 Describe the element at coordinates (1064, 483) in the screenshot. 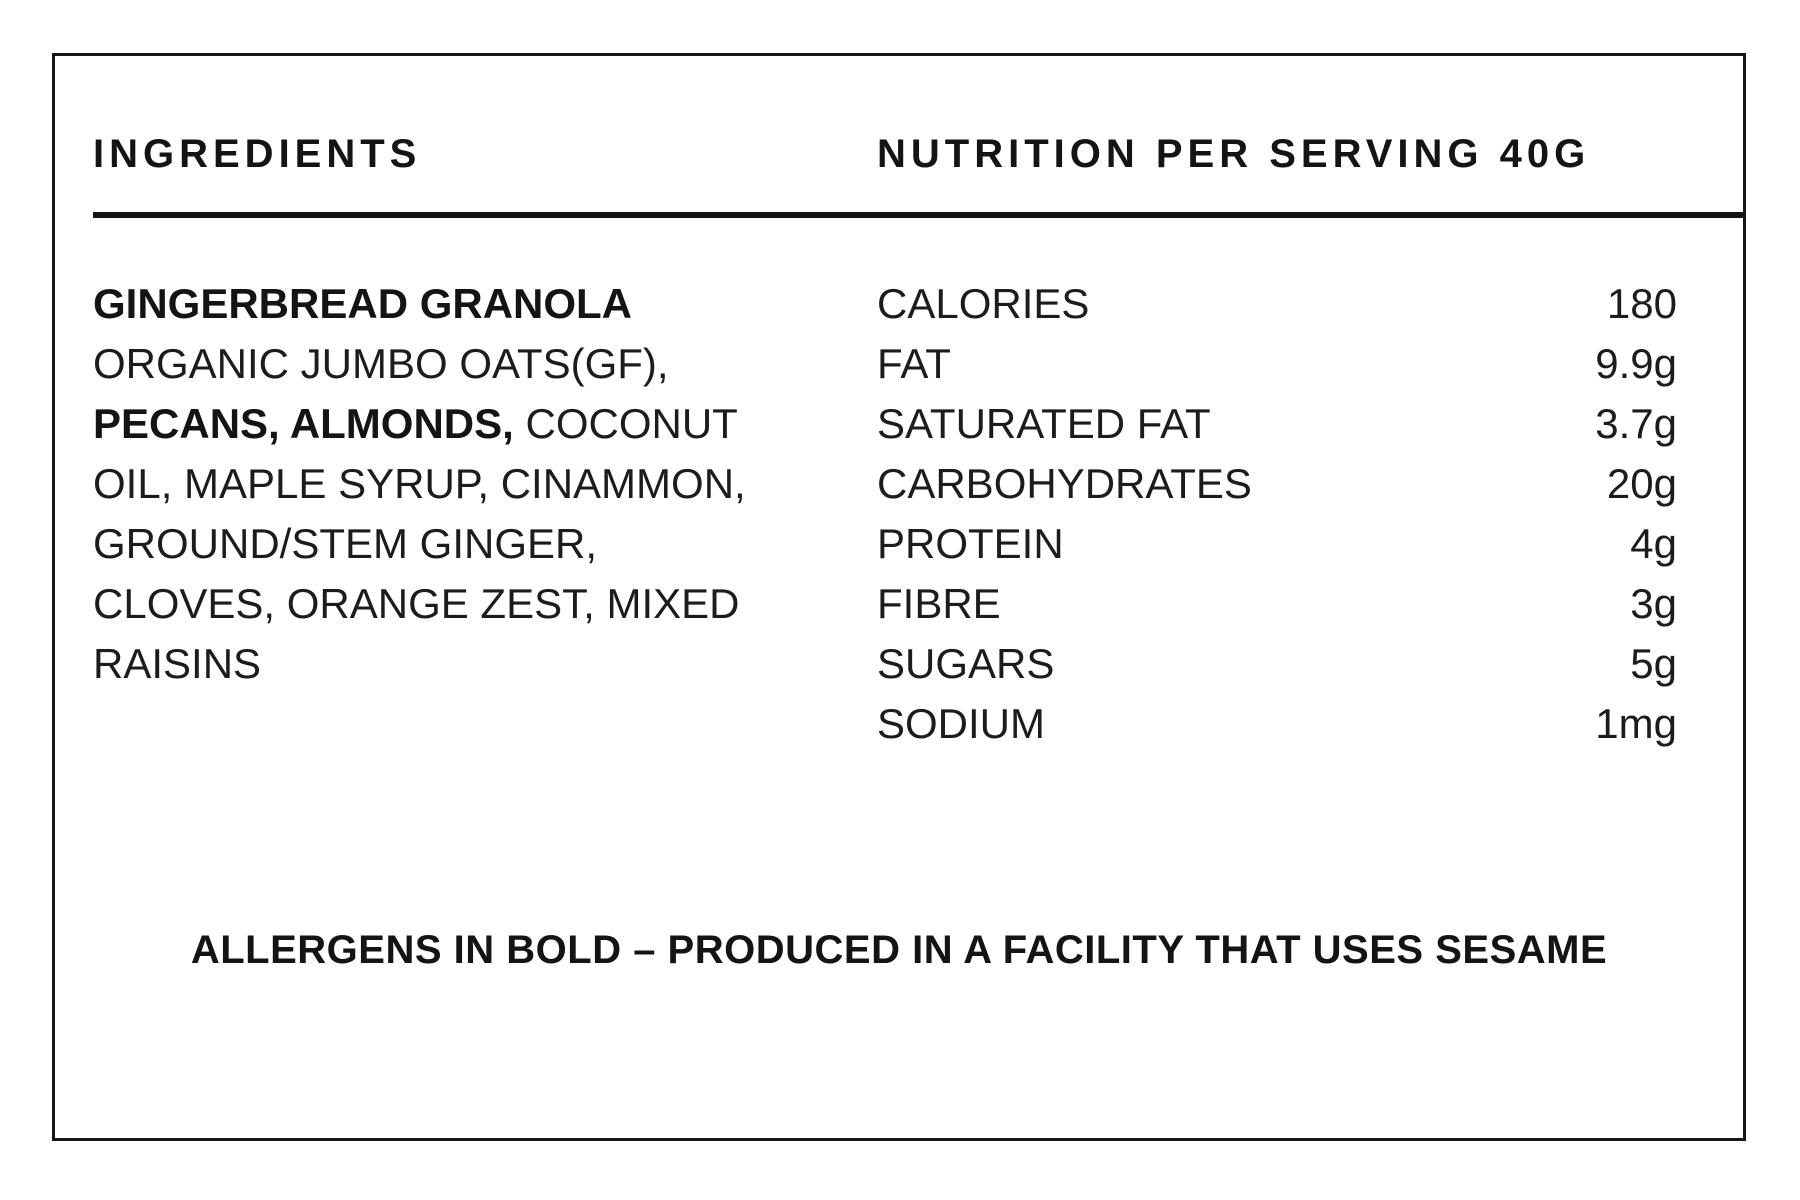

I see `nutrient-name: CARBOHYDRATES` at that location.